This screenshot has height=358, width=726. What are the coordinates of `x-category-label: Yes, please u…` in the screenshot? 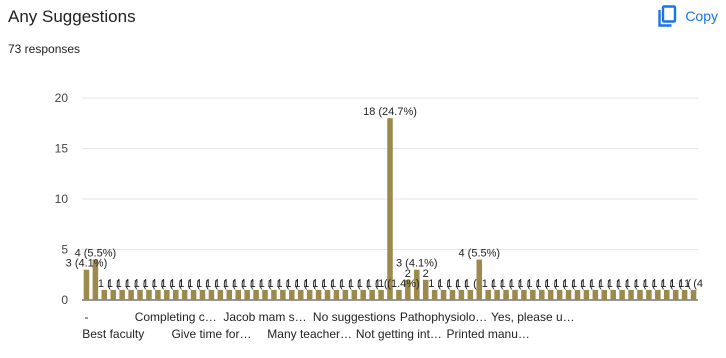 It's located at (533, 317).